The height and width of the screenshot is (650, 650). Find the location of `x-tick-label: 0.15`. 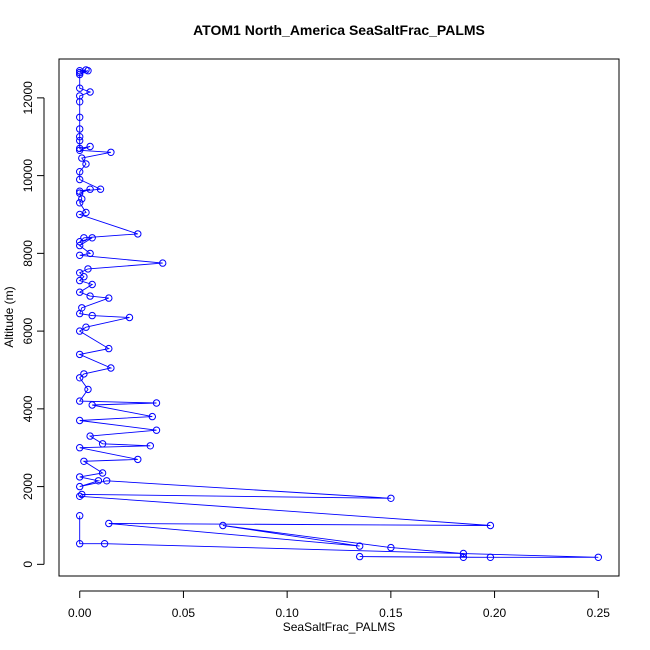

x-tick-label: 0.15 is located at coordinates (391, 613).